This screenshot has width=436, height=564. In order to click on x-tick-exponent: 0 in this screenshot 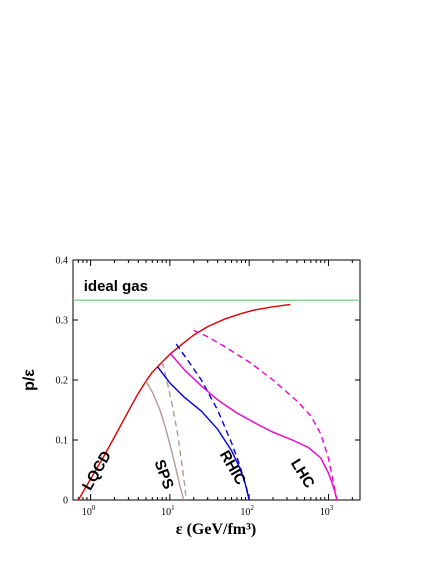, I will do `click(94, 508)`.